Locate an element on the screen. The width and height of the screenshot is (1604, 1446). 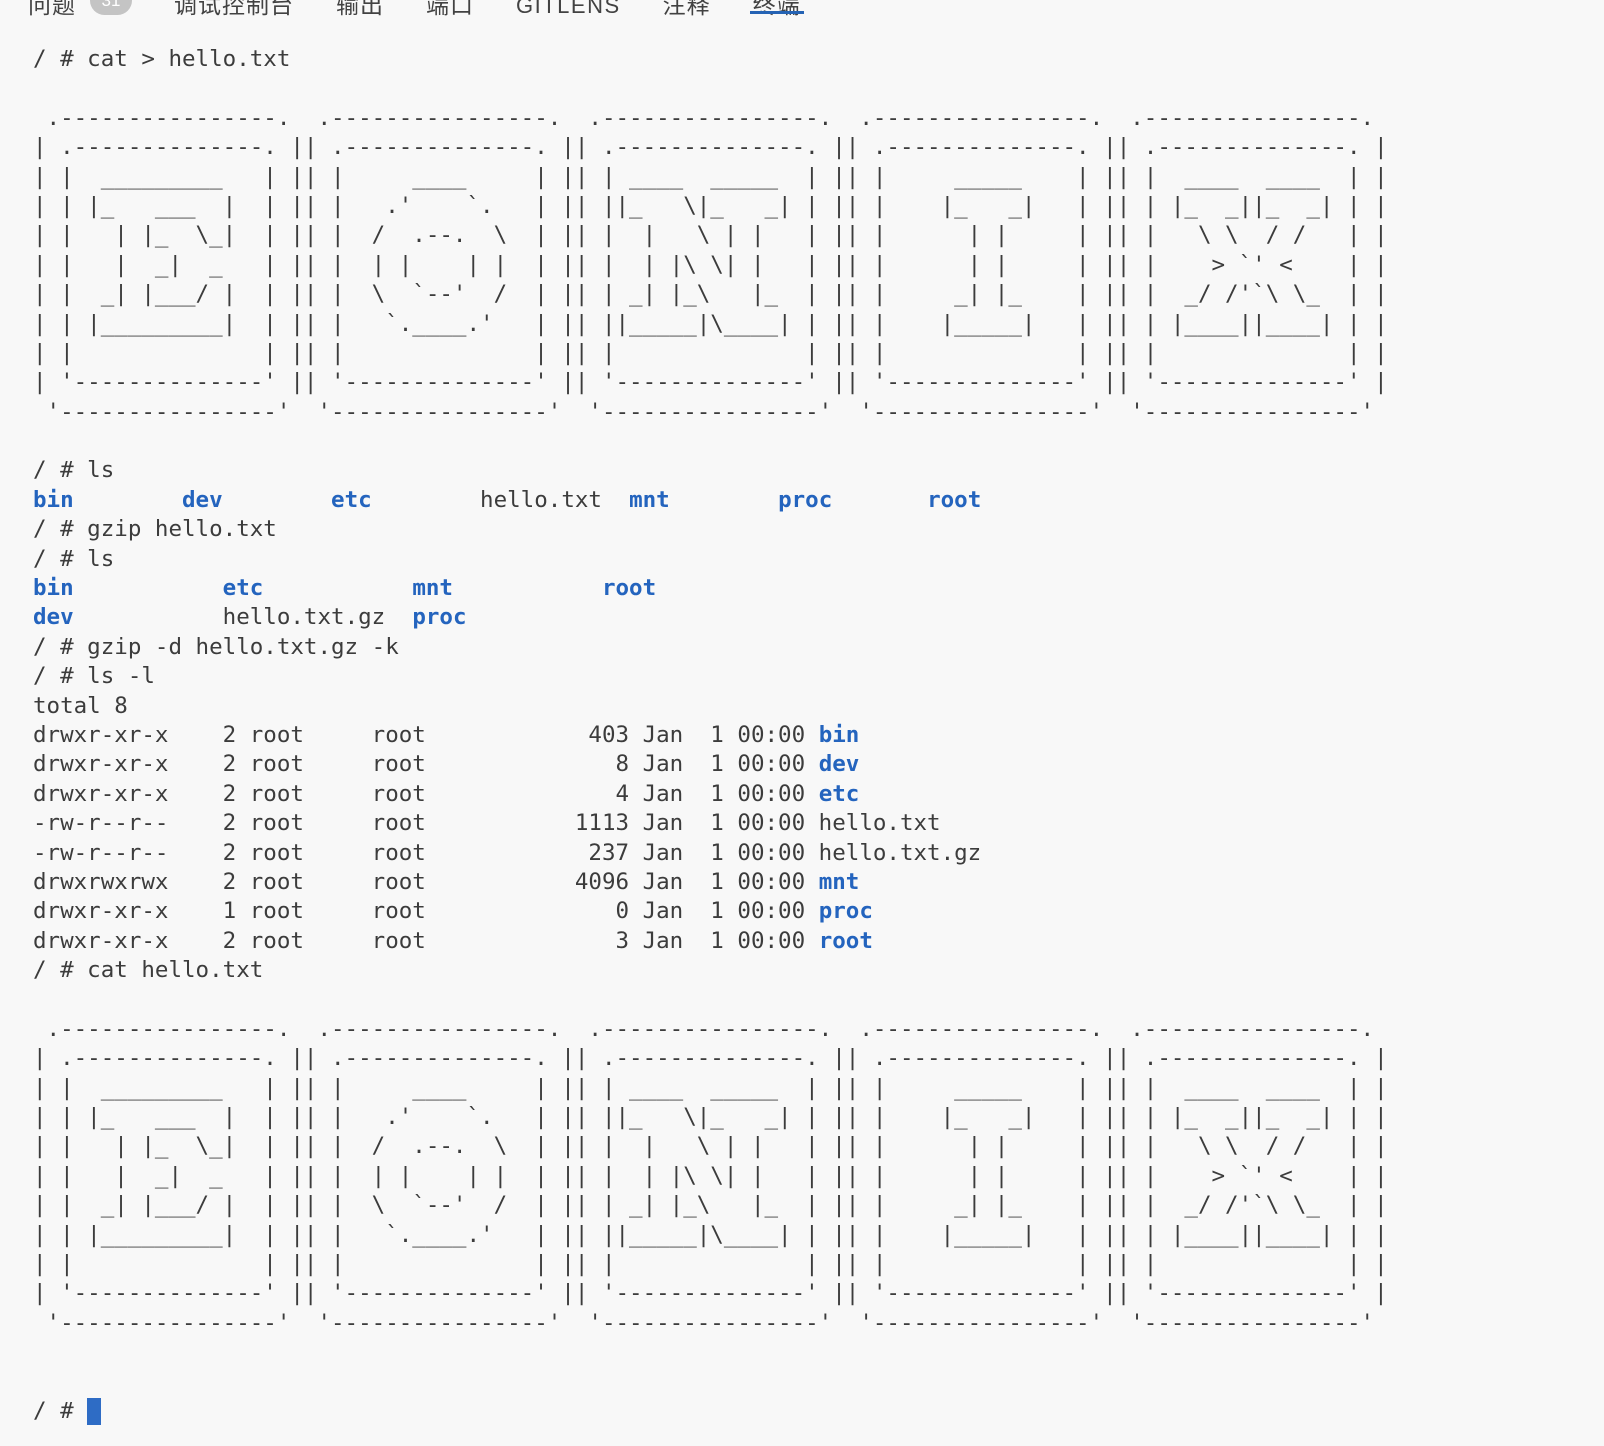
terminal-line: / # is located at coordinates (818, 1411).